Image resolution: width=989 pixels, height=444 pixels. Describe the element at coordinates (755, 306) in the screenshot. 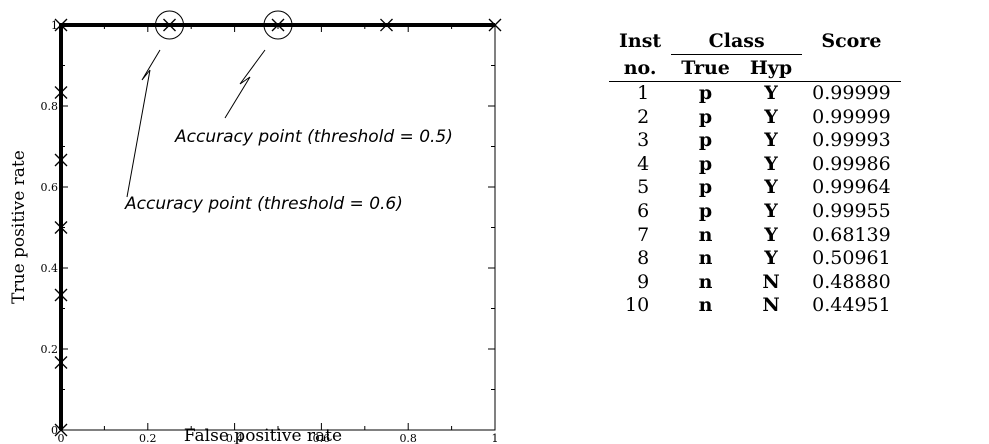

I see `table-row: 10 n N 0.44951` at that location.